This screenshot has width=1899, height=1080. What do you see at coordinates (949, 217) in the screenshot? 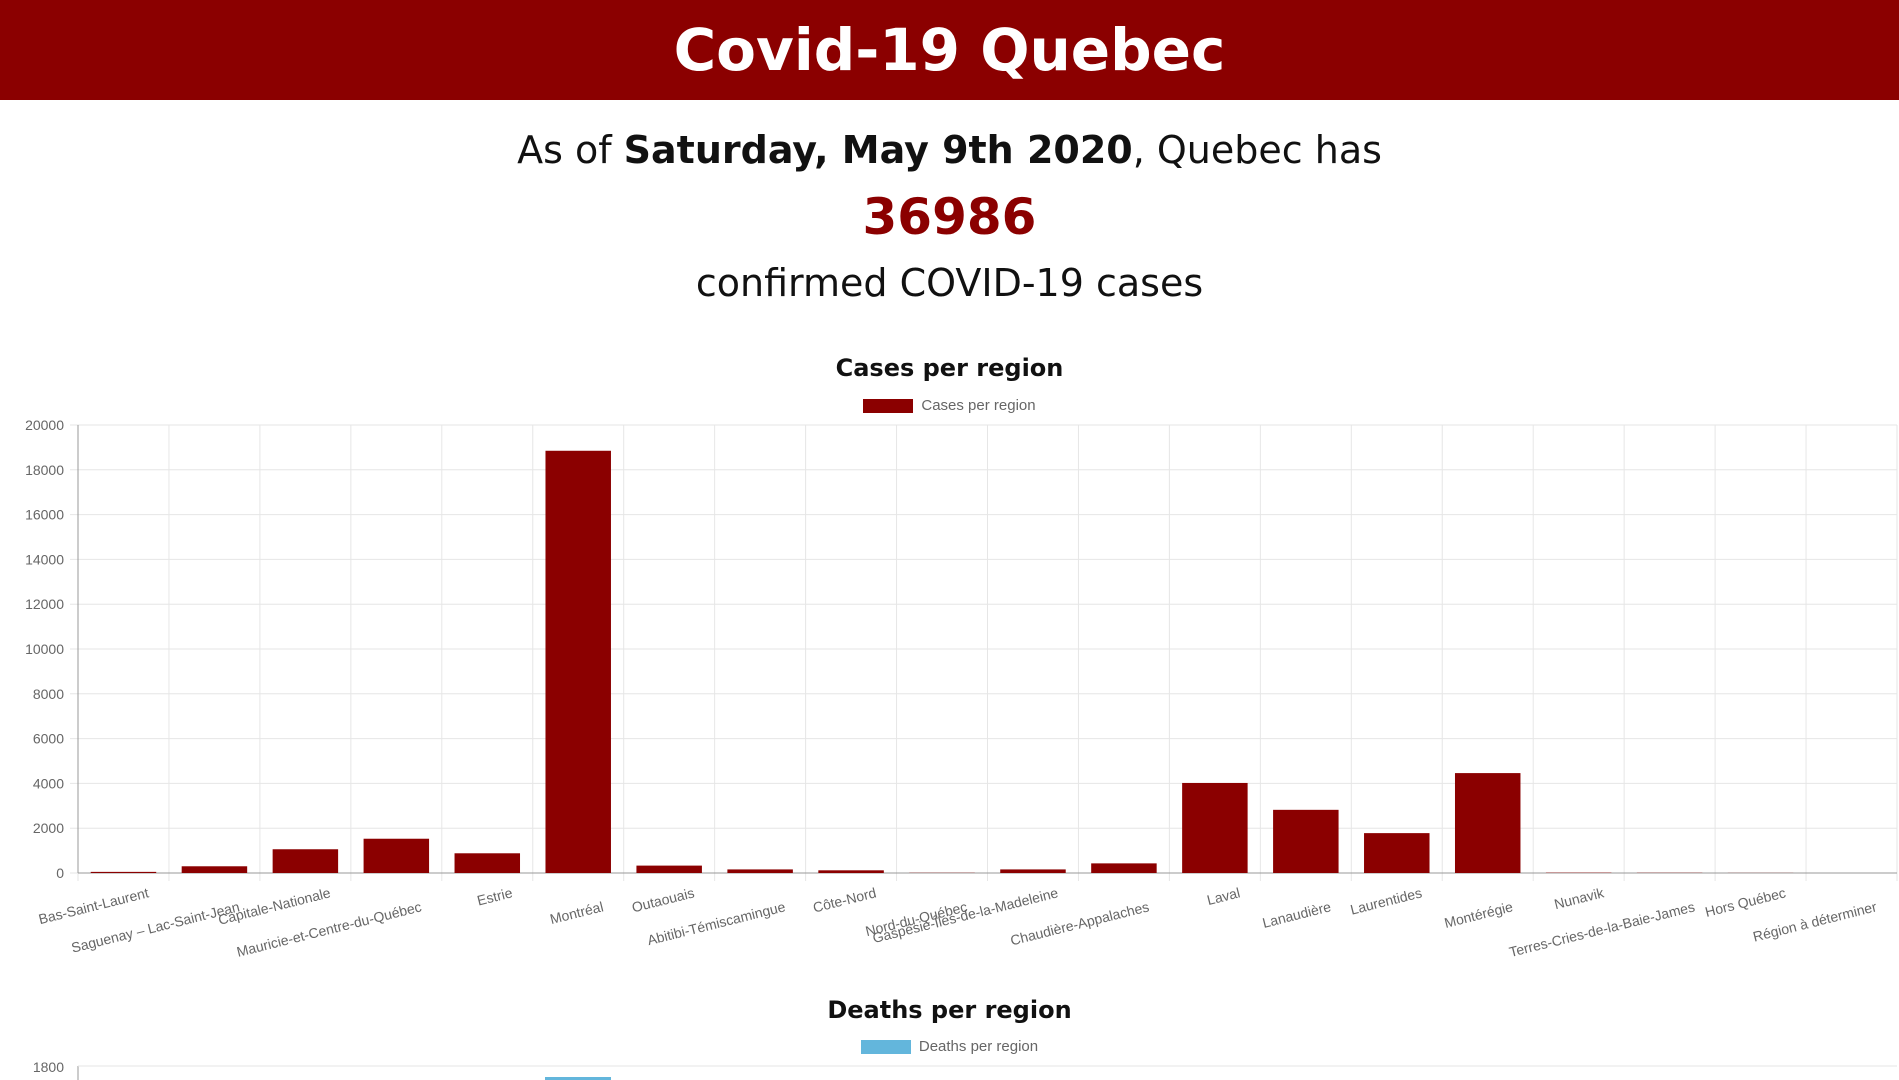
I see `case-count: 36986` at bounding box center [949, 217].